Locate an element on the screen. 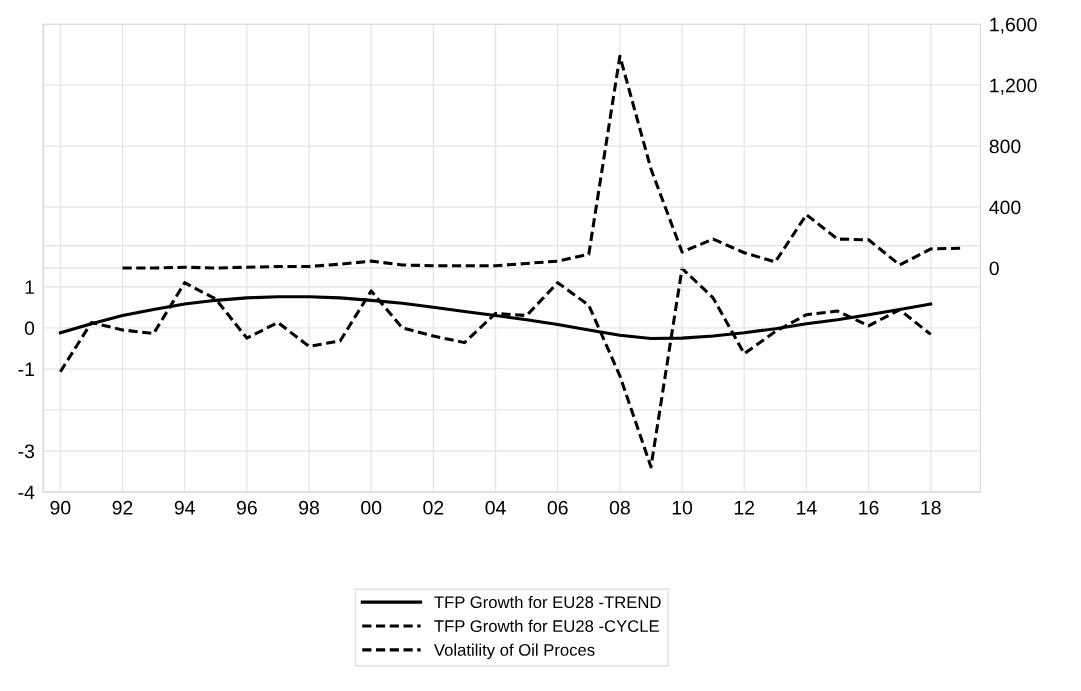  legend-label: TFP Growth for EU28 -TREND is located at coordinates (547, 602).